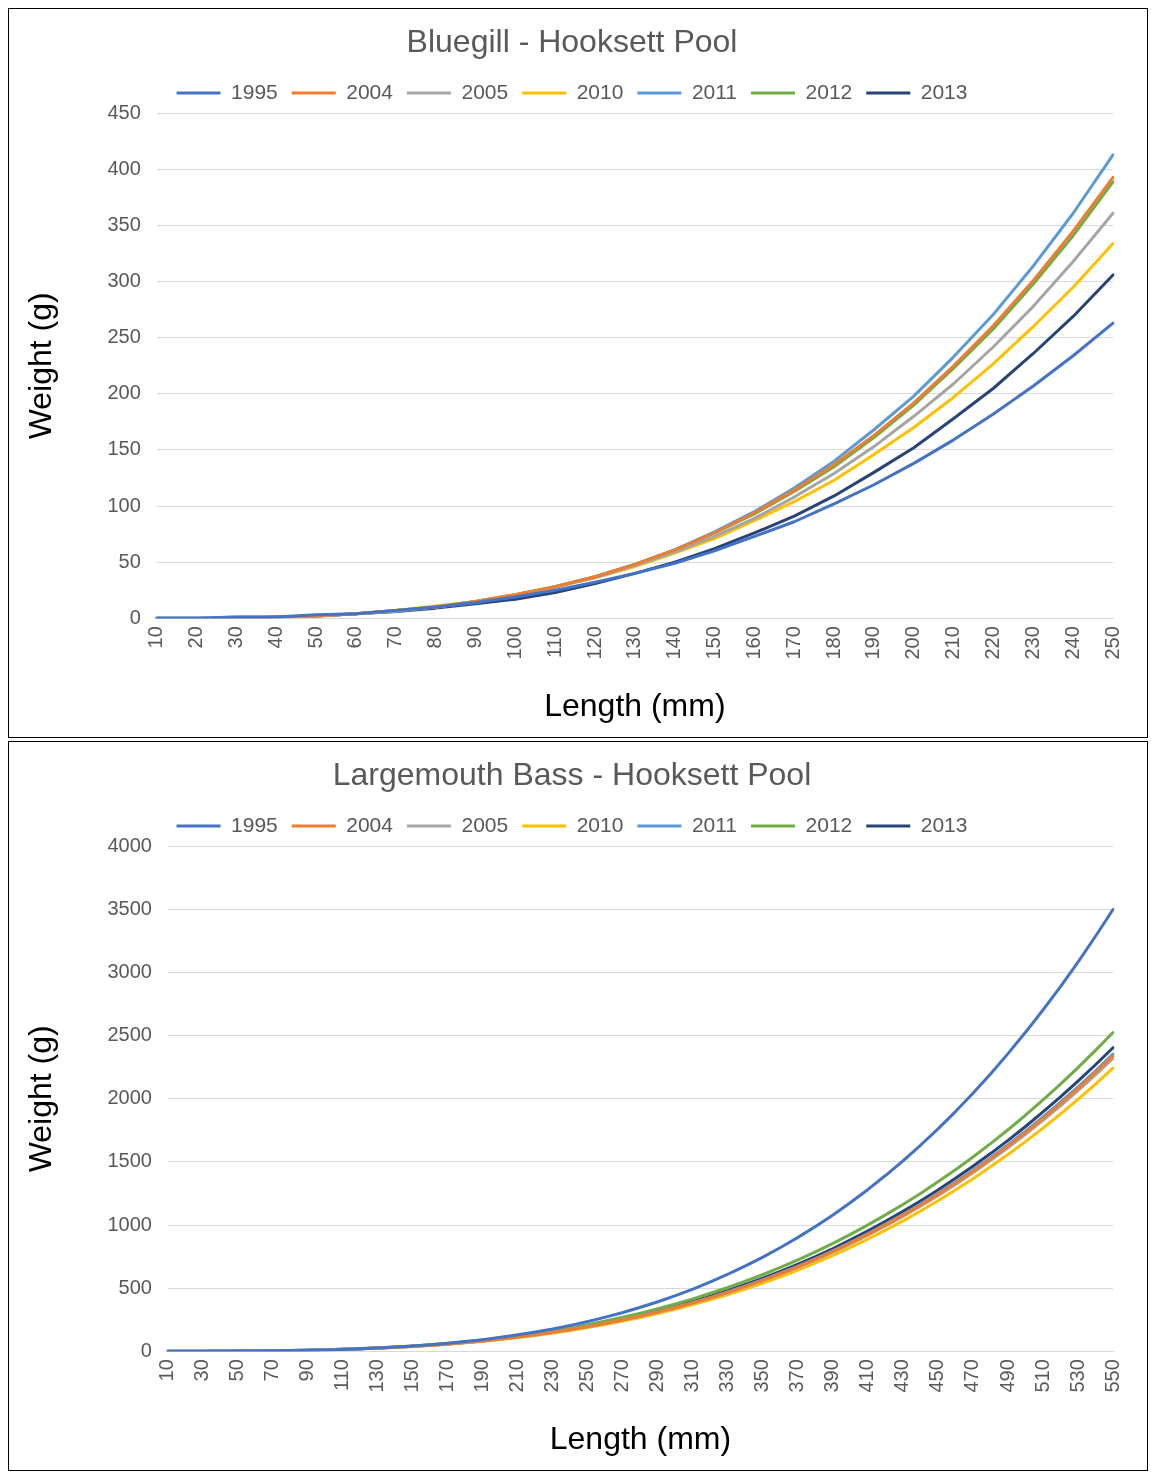 This screenshot has height=1475, width=1151. What do you see at coordinates (513, 643) in the screenshot?
I see `x-tick-label: 100` at bounding box center [513, 643].